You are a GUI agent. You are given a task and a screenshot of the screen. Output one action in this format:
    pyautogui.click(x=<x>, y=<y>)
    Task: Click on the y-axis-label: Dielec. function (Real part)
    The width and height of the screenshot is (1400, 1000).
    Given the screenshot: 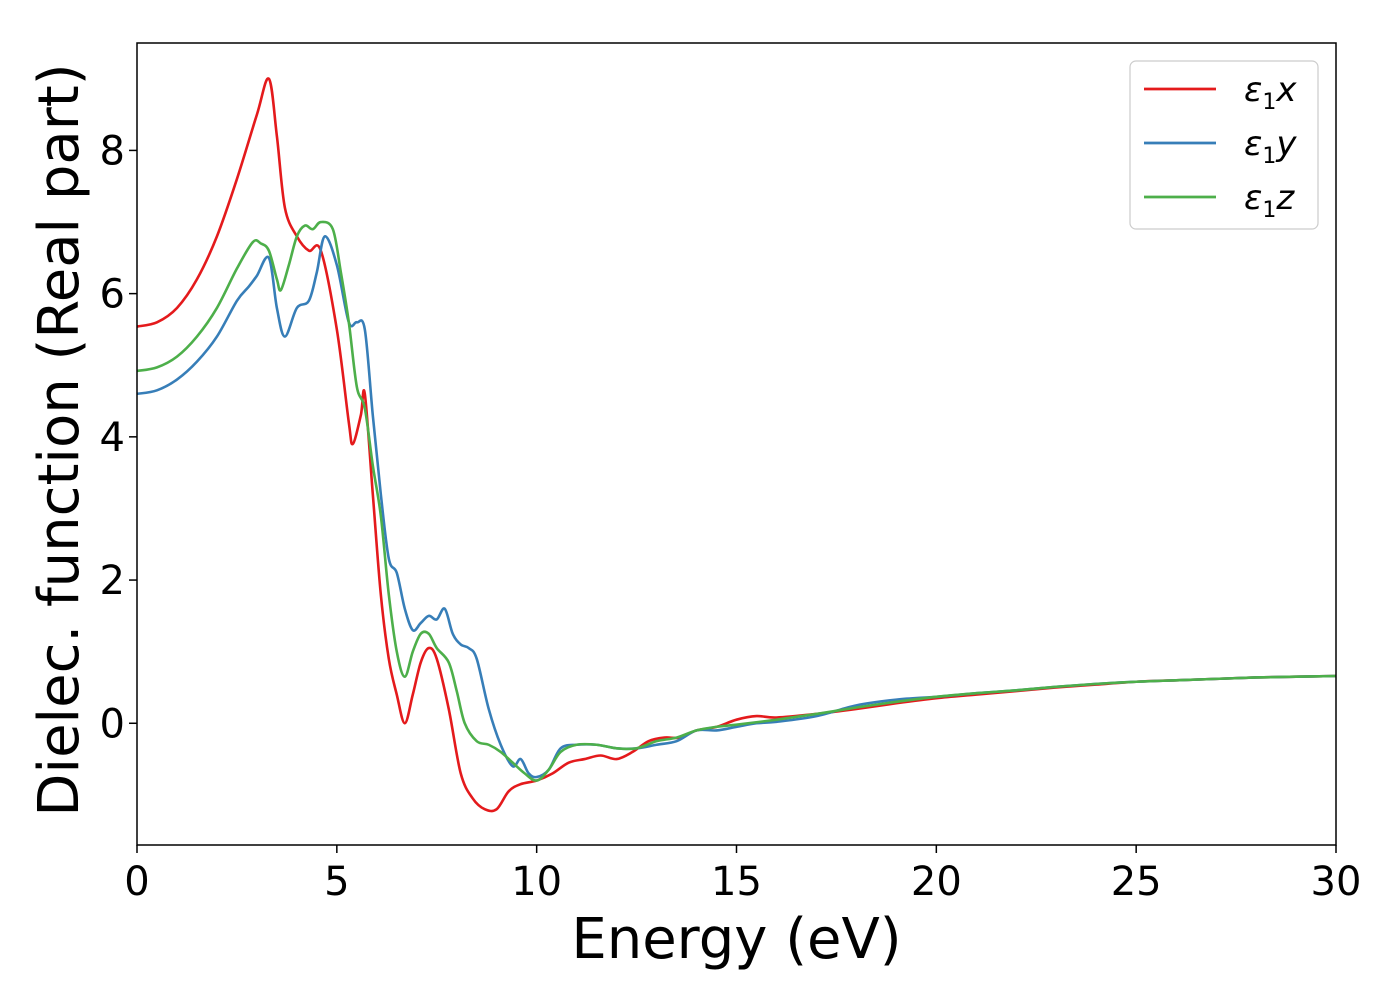 What is the action you would take?
    pyautogui.click(x=59, y=439)
    